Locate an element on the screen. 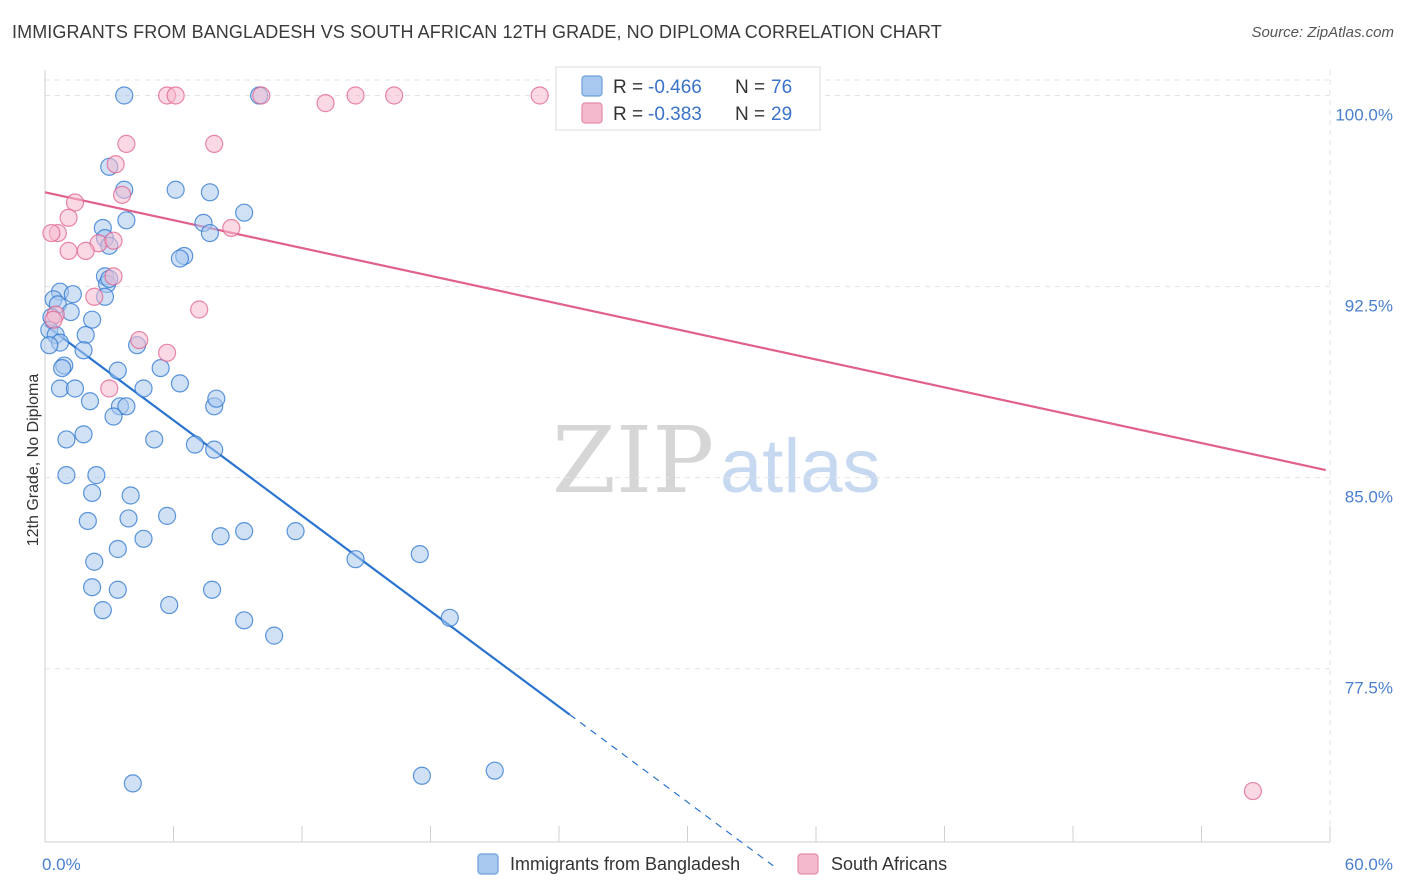 The image size is (1406, 892). stats-r-label-bangladesh: R = is located at coordinates (628, 87).